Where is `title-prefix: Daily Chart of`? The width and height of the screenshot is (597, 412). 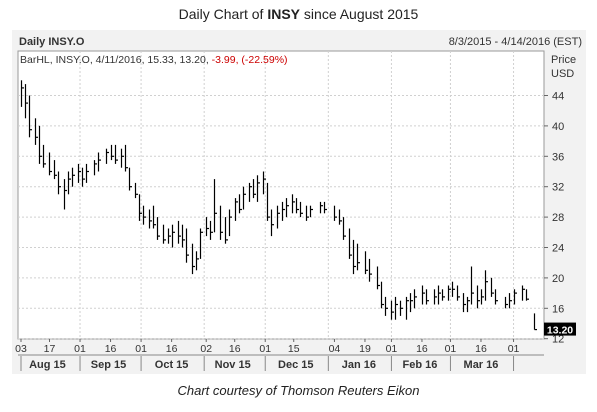
title-prefix: Daily Chart of is located at coordinates (223, 14).